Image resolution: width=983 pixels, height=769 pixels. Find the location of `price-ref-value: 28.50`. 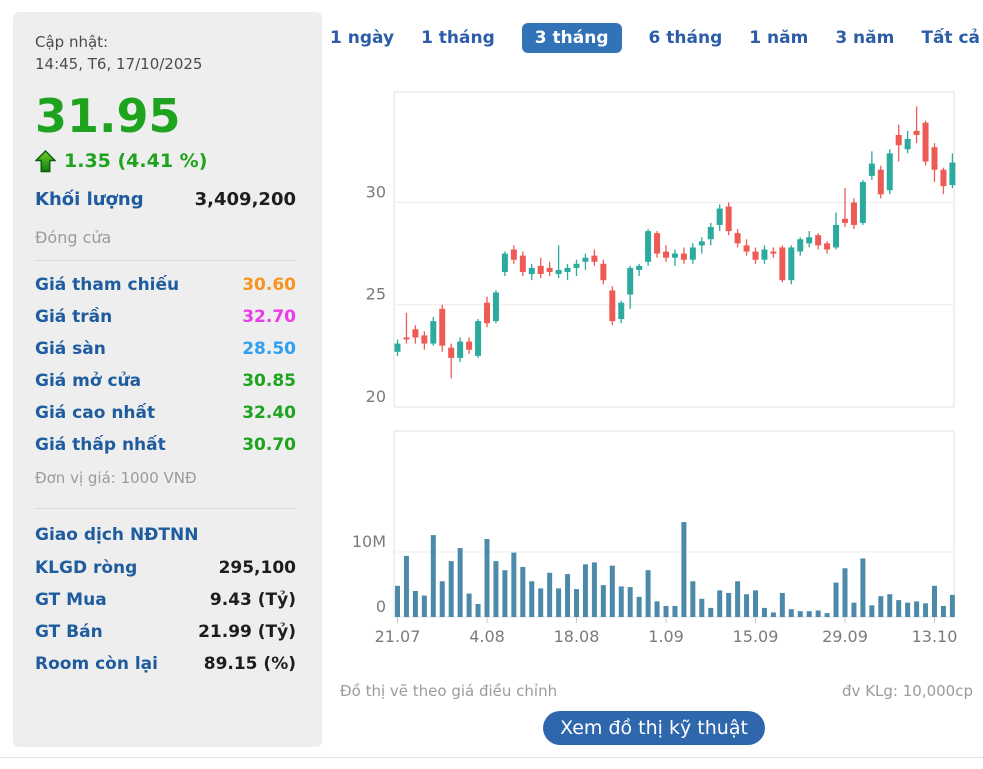

price-ref-value: 28.50 is located at coordinates (269, 348).